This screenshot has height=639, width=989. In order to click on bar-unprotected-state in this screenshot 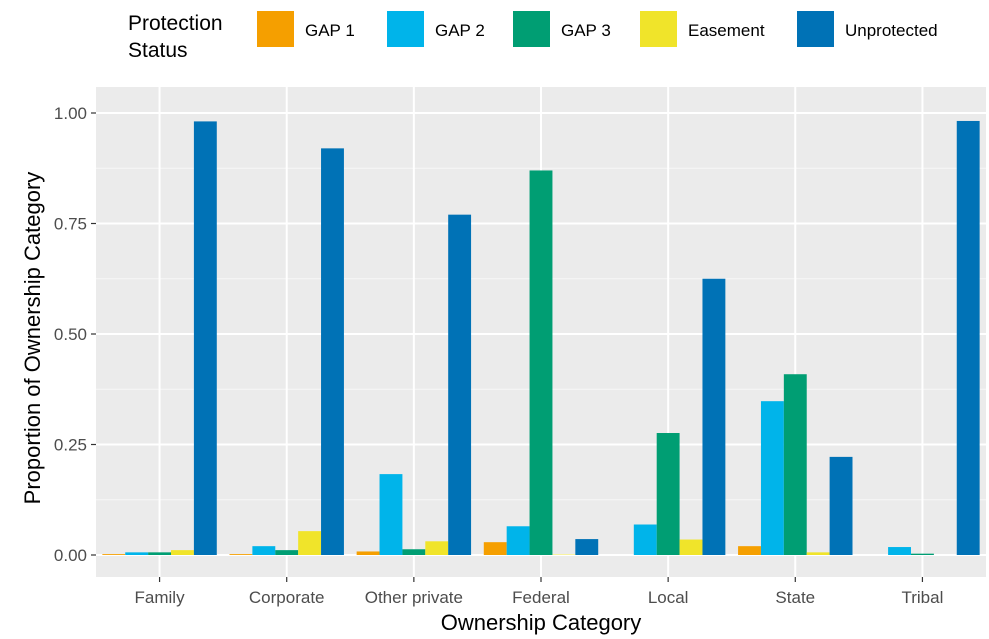, I will do `click(841, 505)`.